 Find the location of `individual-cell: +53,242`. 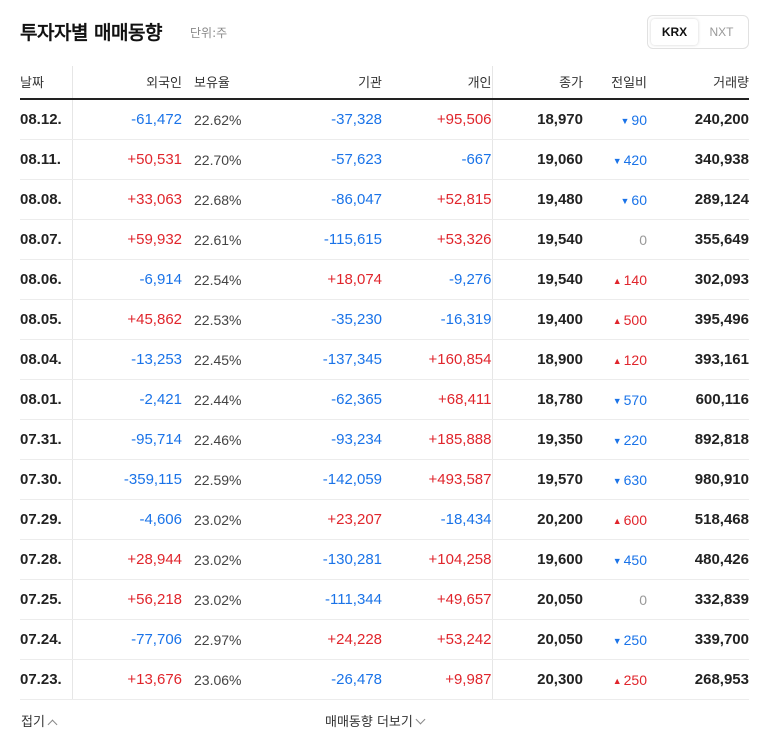

individual-cell: +53,242 is located at coordinates (437, 639).